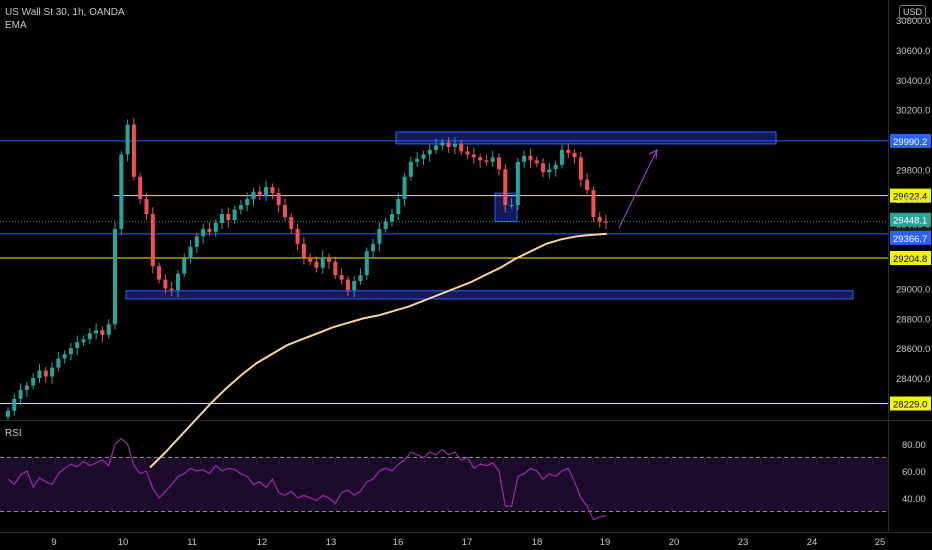  What do you see at coordinates (743, 542) in the screenshot?
I see `time-tick-label: 23` at bounding box center [743, 542].